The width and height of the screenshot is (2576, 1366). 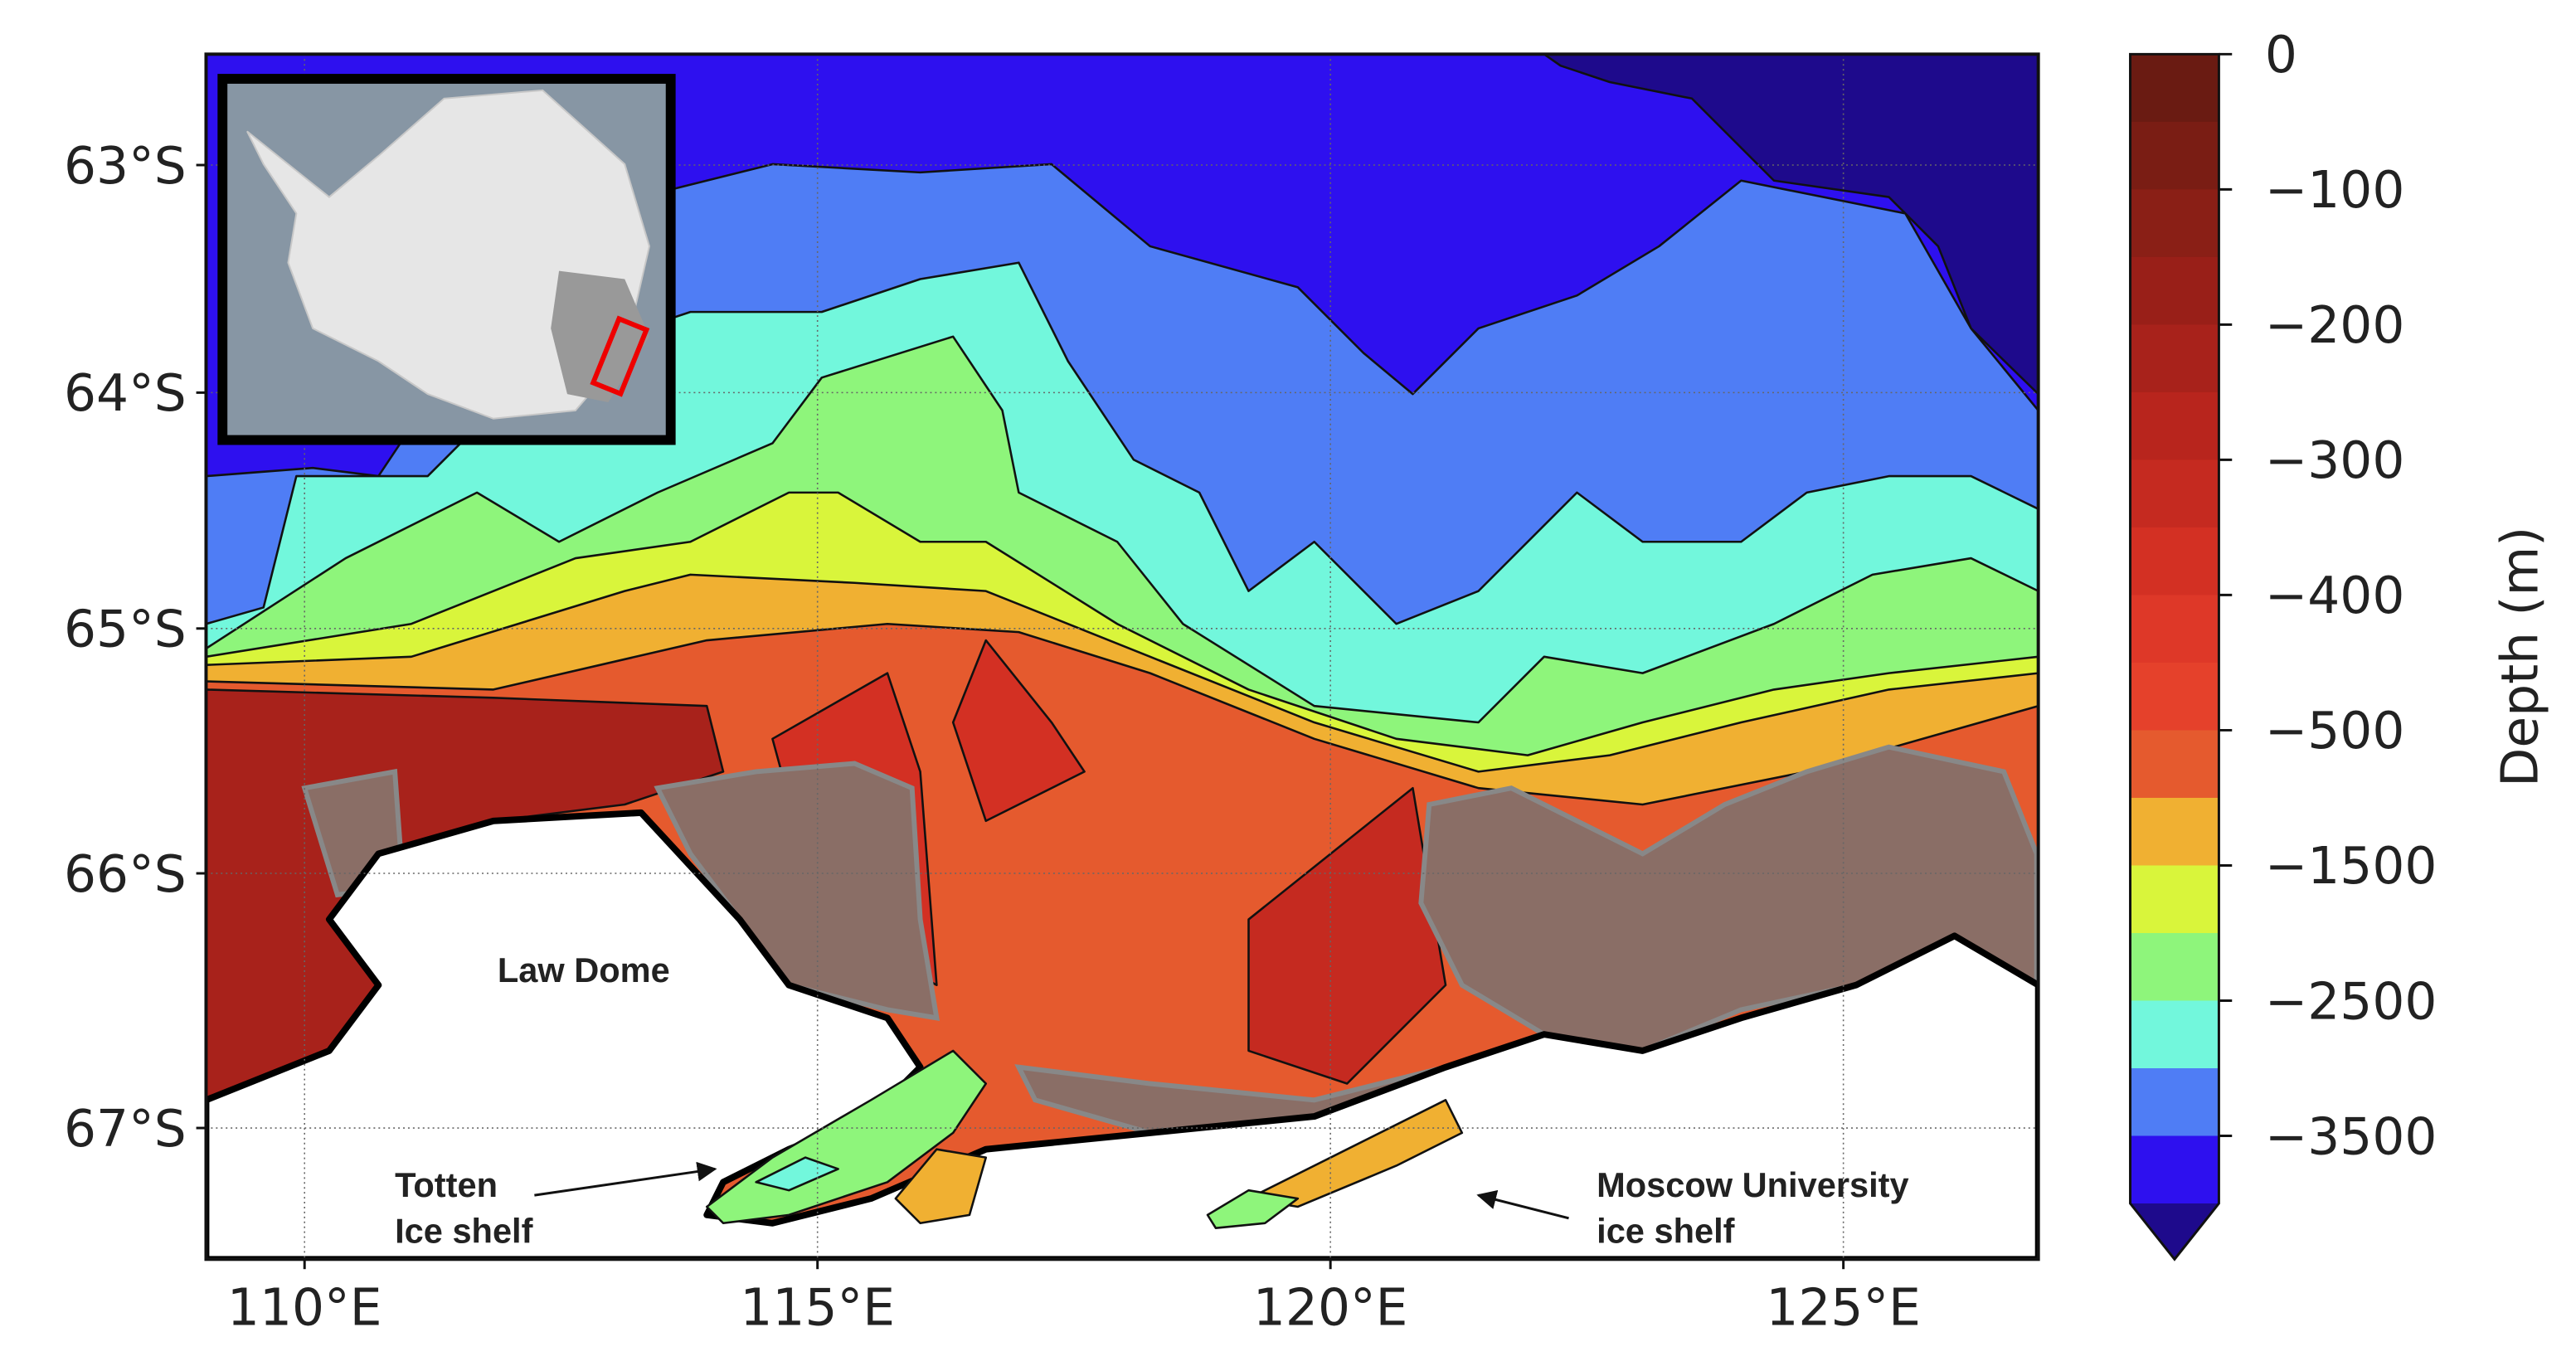 I want to click on y-tick-label: 67°S, so click(x=125, y=1129).